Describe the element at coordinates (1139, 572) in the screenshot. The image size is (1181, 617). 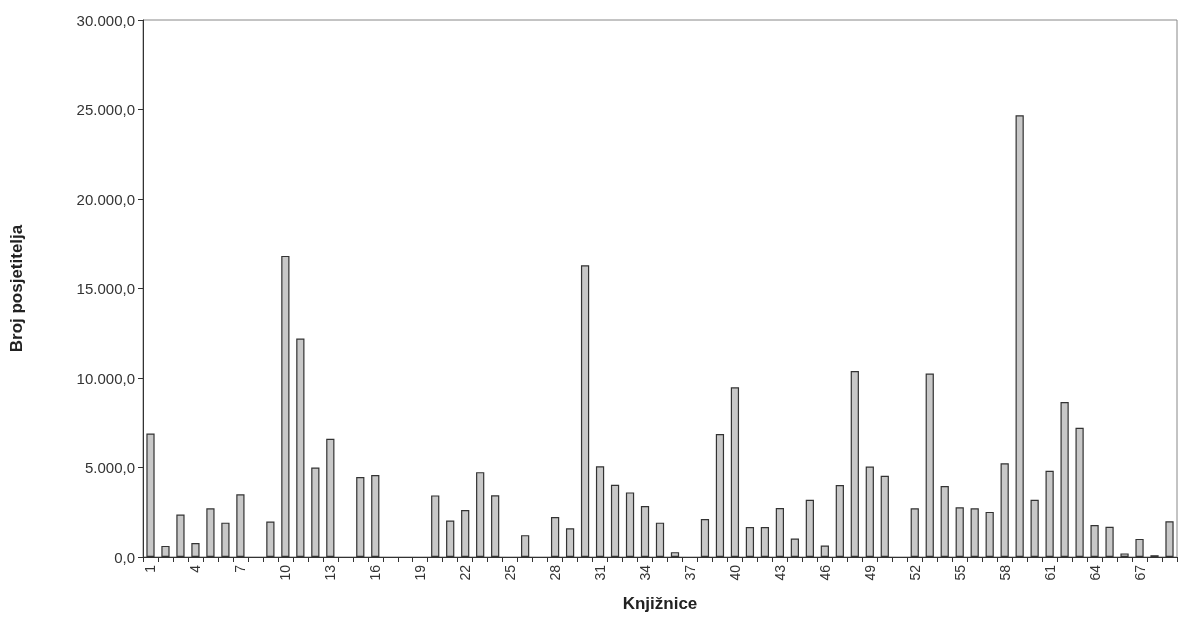
I see `x-tick-label: 67` at that location.